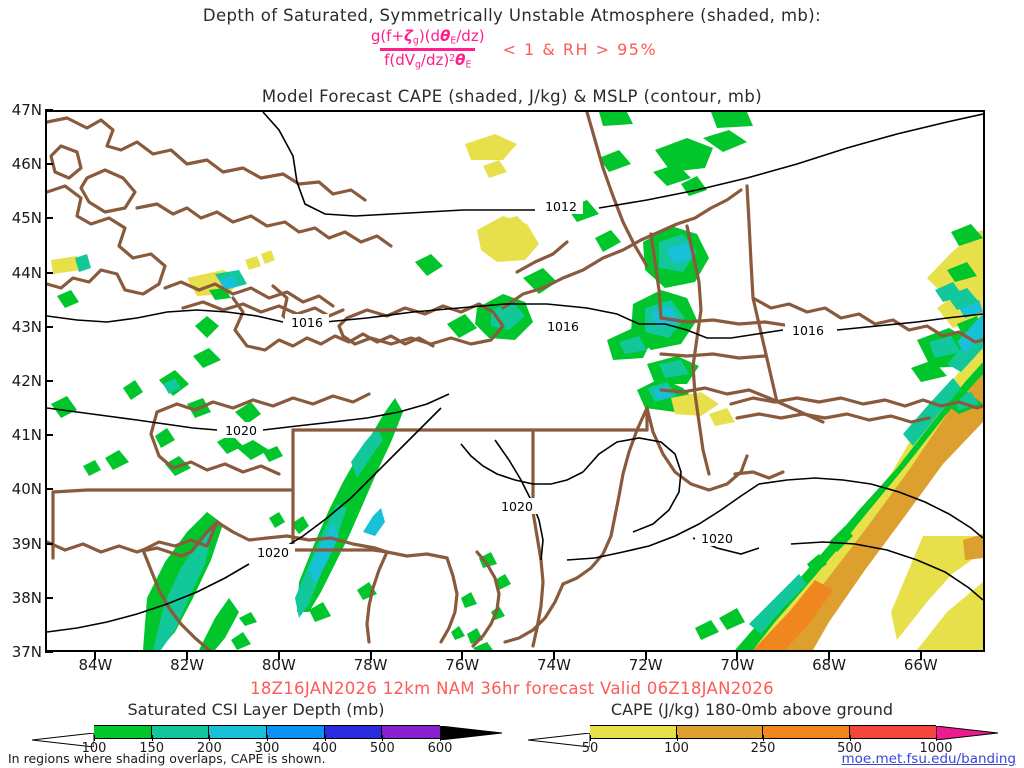 The height and width of the screenshot is (768, 1024). What do you see at coordinates (26, 597) in the screenshot?
I see `lat-tick-label: 38N` at bounding box center [26, 597].